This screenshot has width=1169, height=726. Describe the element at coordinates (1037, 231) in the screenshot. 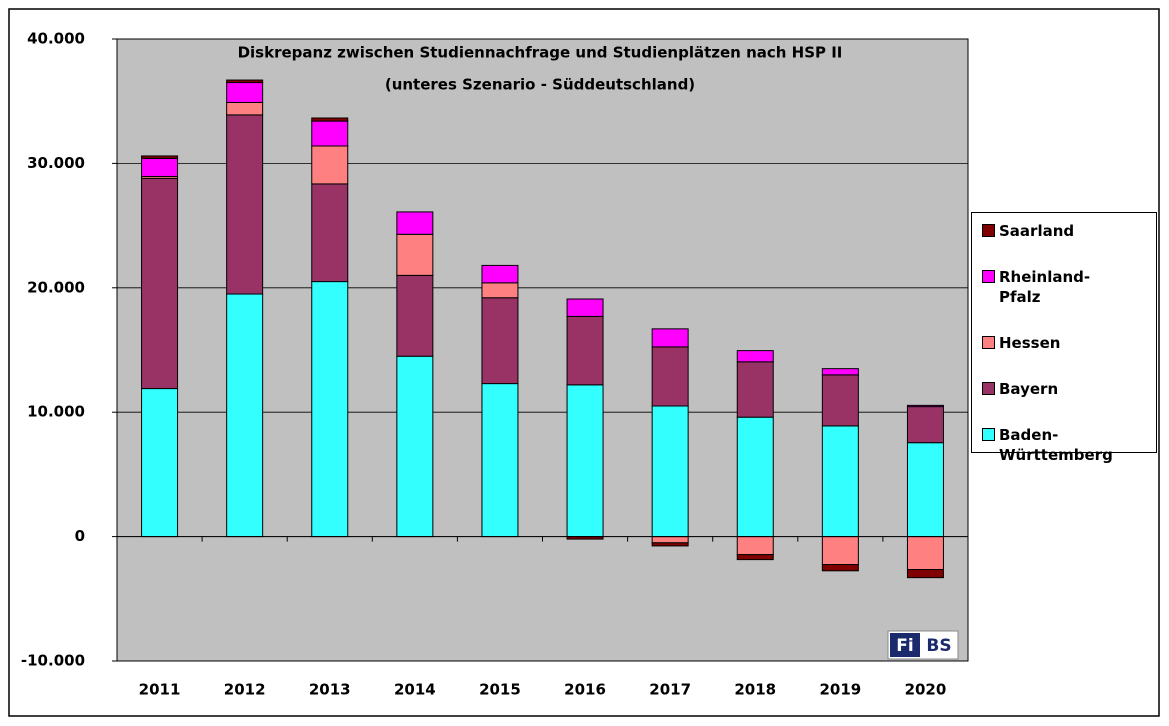

I see `legend-label: Saarland` at that location.